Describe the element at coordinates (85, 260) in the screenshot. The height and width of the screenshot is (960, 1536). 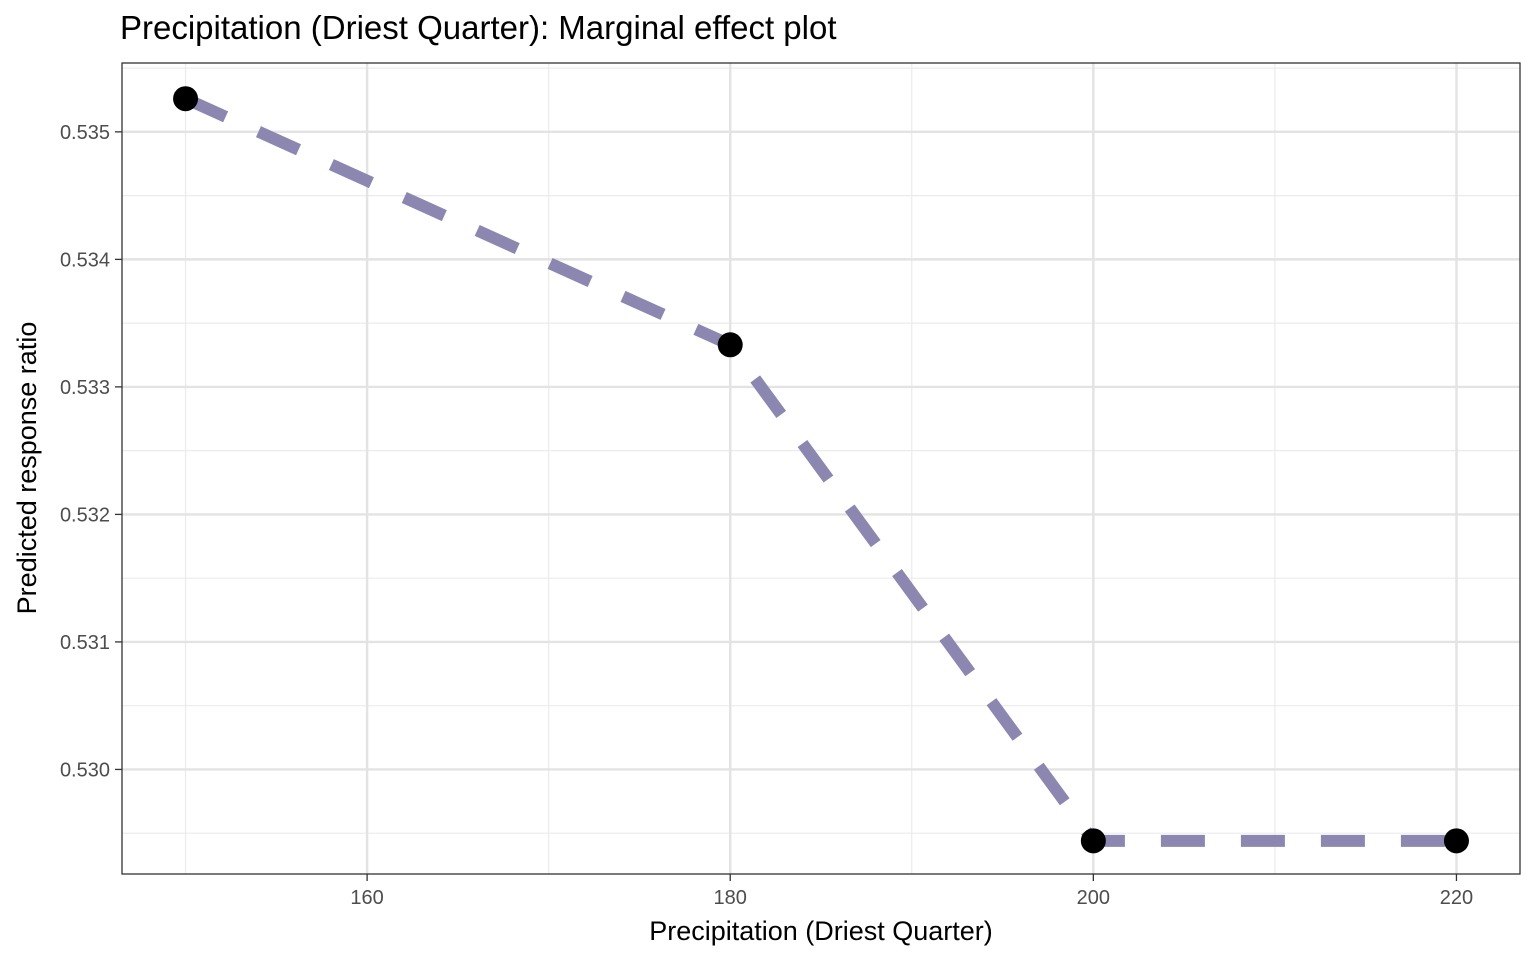
I see `y-tick-label: 0.534` at that location.